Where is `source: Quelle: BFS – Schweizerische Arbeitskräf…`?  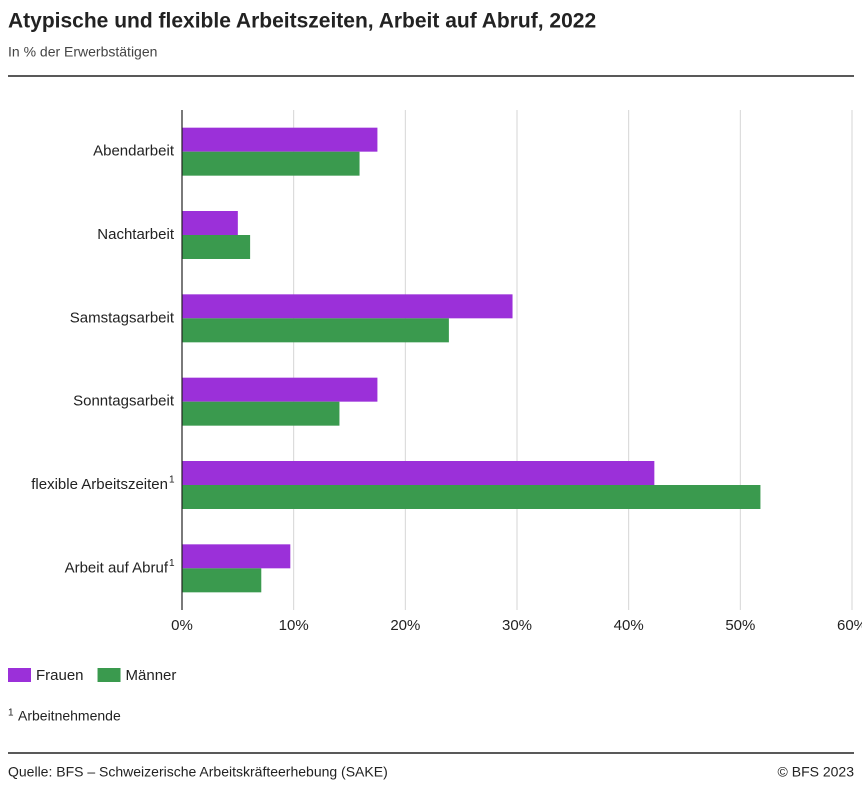 source: Quelle: BFS – Schweizerische Arbeitskräf… is located at coordinates (198, 772).